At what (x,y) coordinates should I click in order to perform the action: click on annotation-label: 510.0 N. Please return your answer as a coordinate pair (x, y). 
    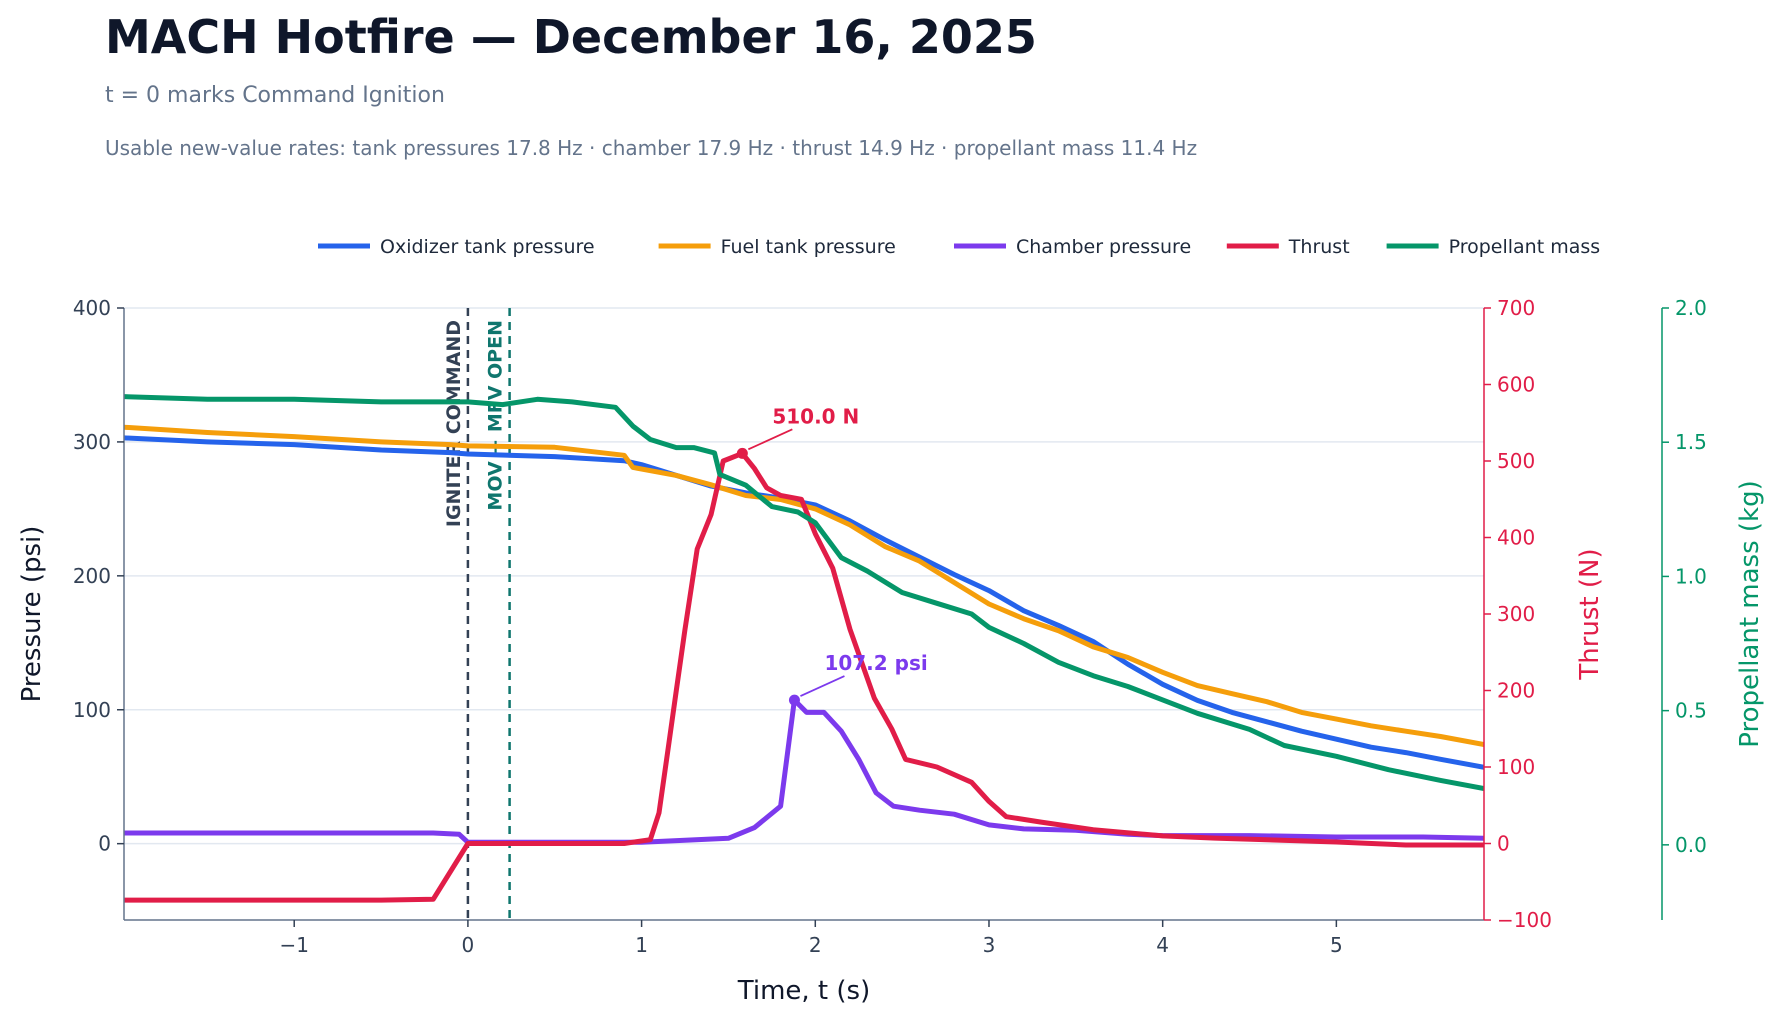
    Looking at the image, I should click on (815, 416).